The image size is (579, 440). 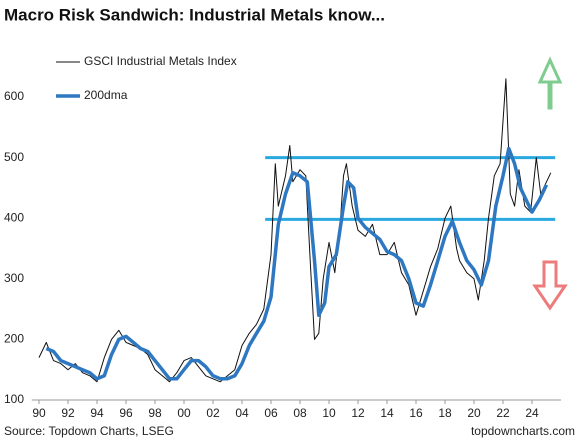 What do you see at coordinates (14, 399) in the screenshot?
I see `y-tick-label: 100` at bounding box center [14, 399].